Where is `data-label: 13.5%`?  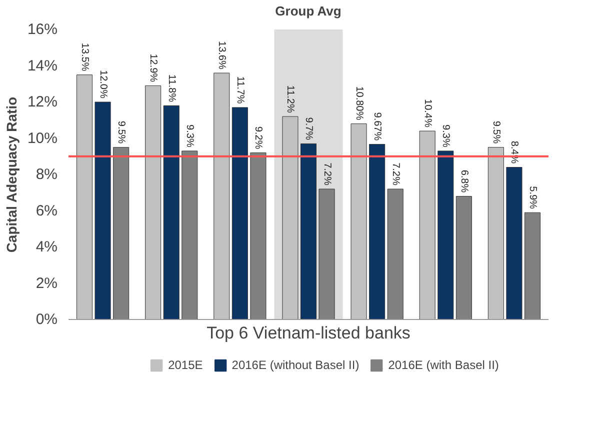
data-label: 13.5% is located at coordinates (84, 57).